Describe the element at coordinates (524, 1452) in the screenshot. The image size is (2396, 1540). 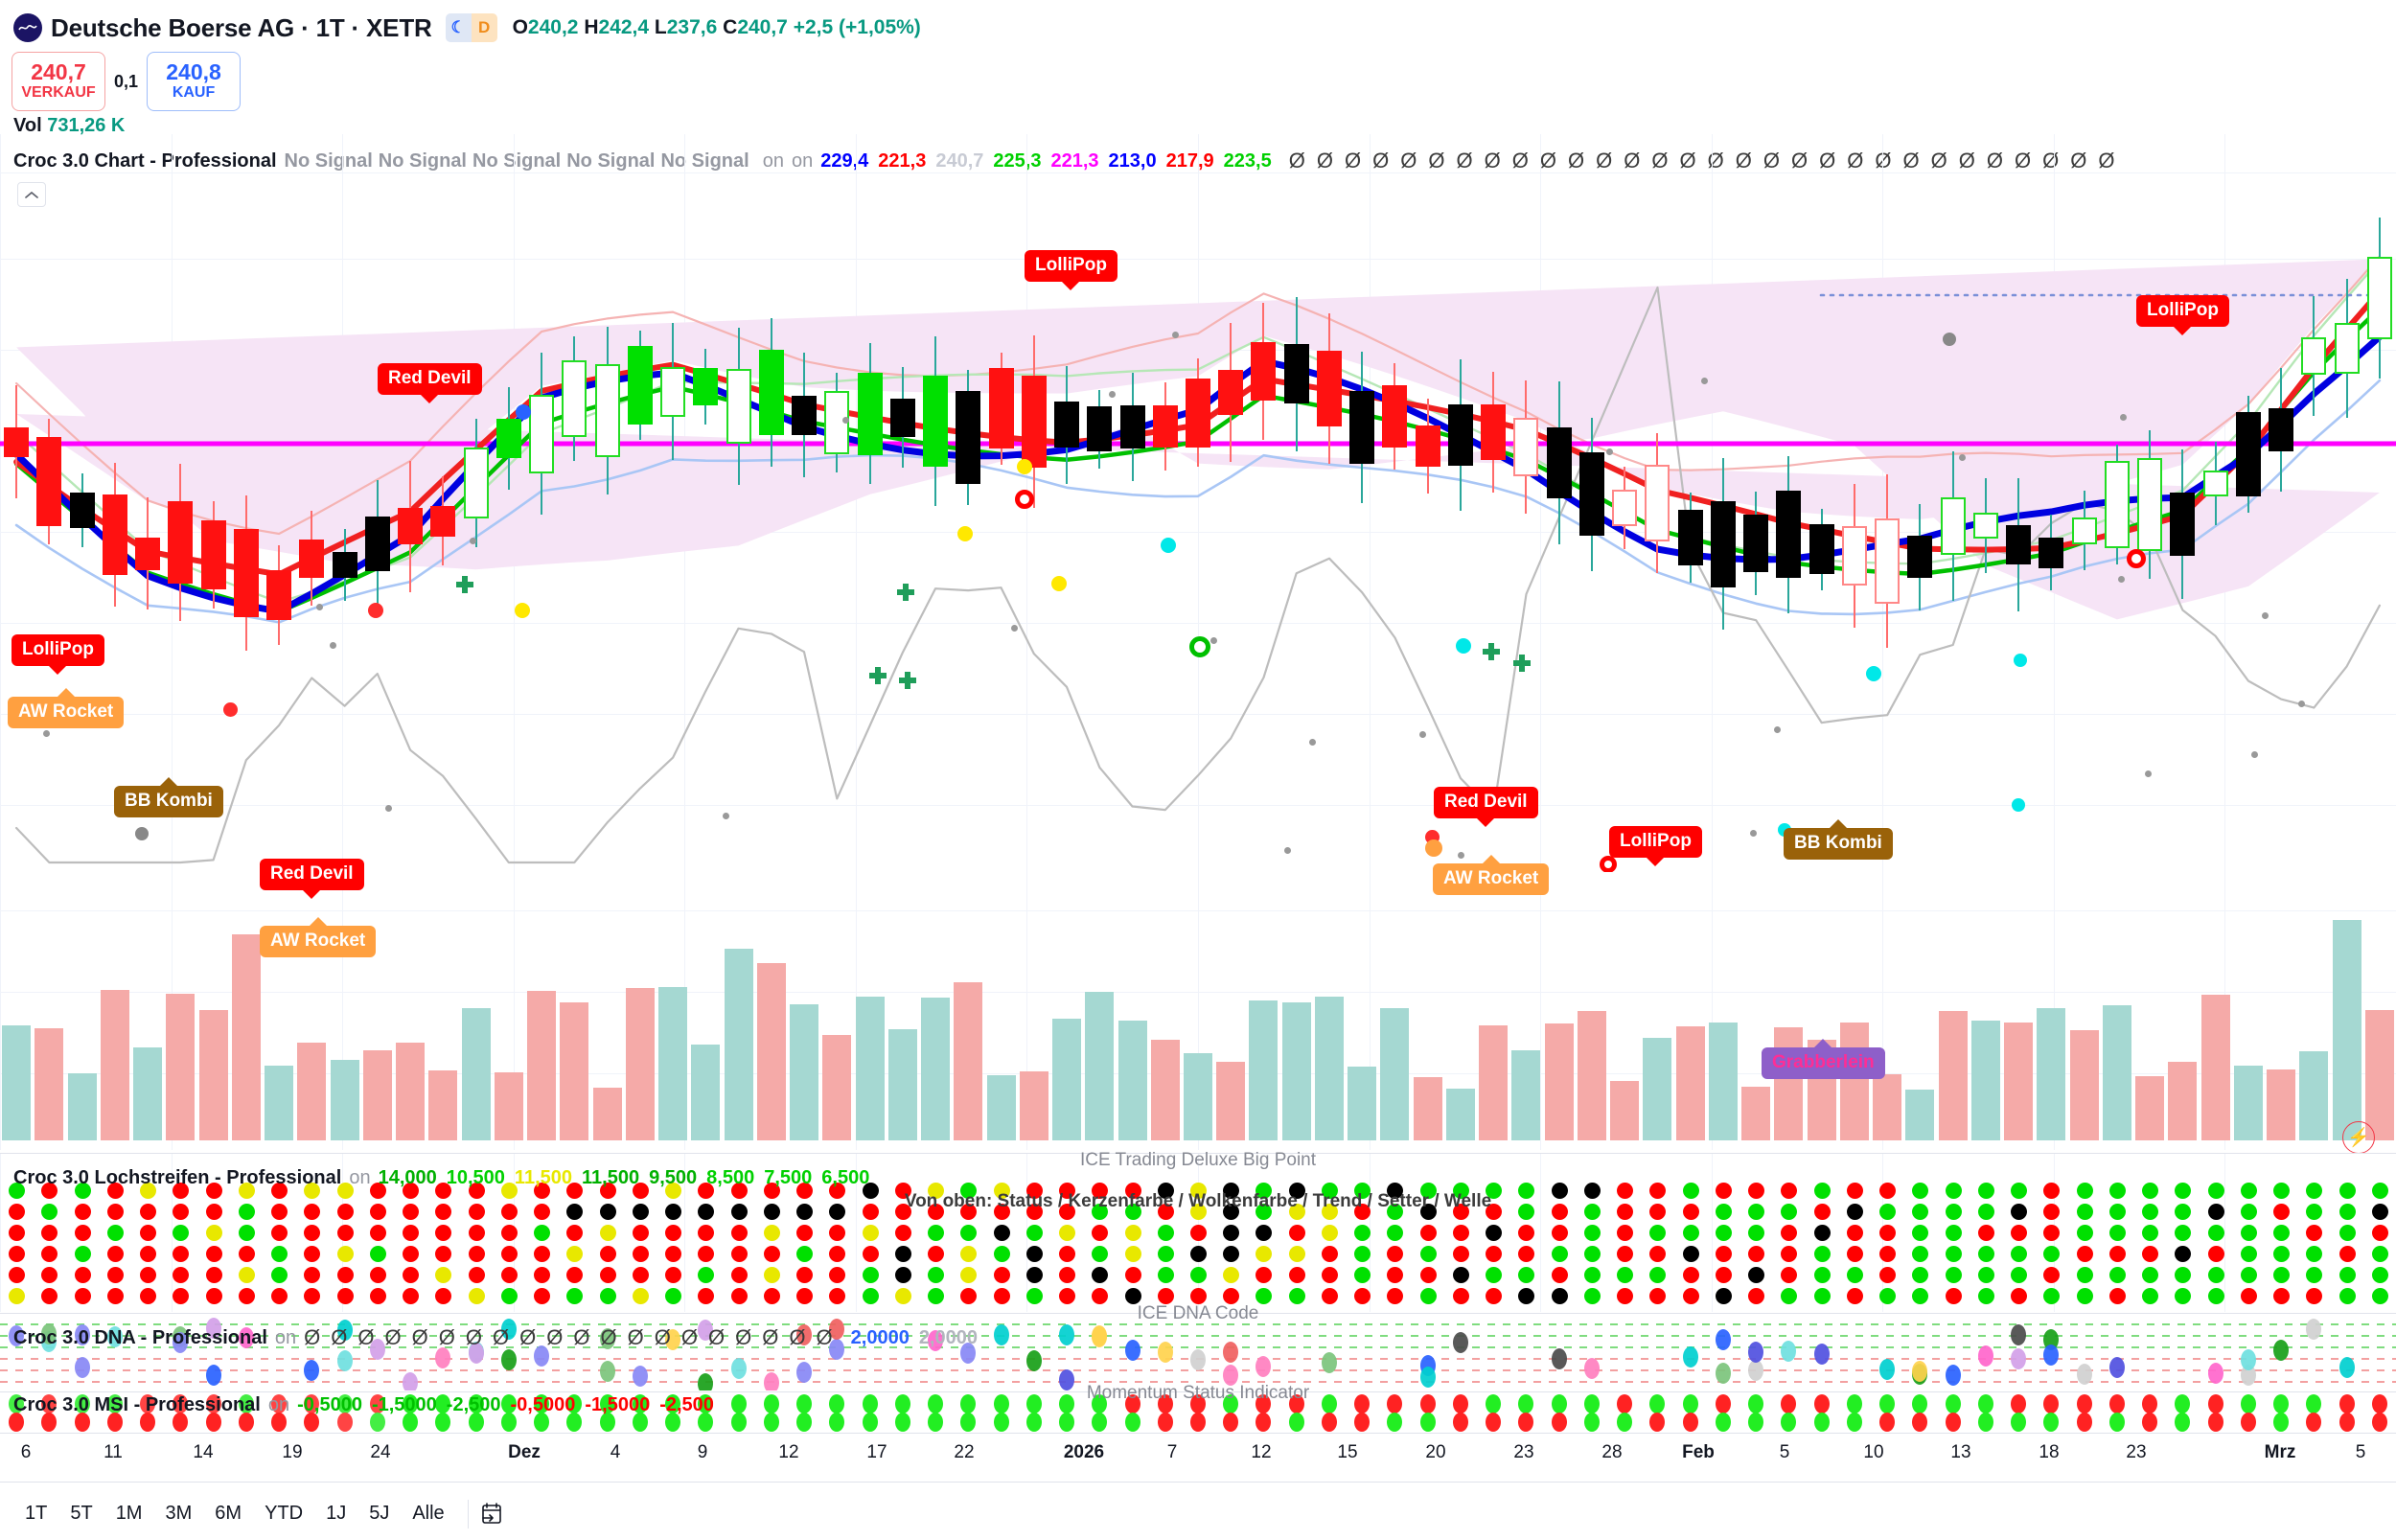
I see `time-axis-tick: Dez` at that location.